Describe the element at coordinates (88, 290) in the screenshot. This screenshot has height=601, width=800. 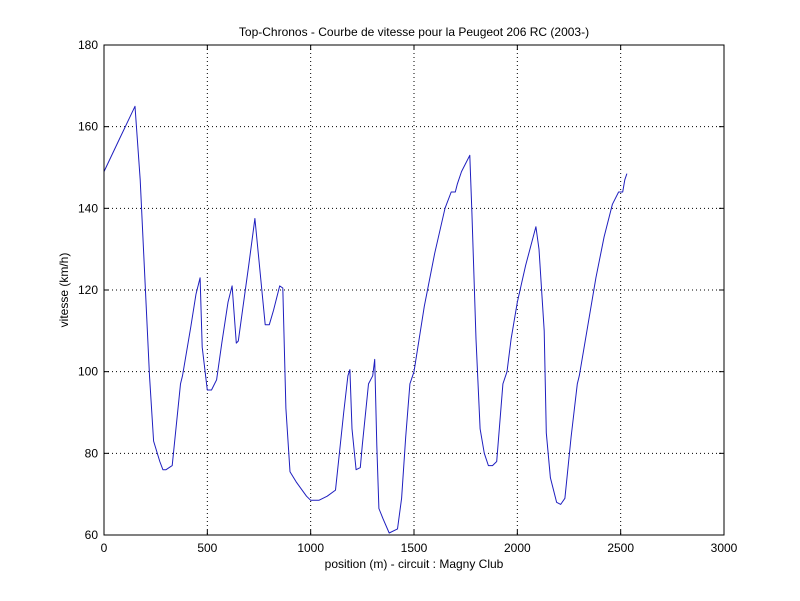
I see `y-tick-label: 120` at that location.